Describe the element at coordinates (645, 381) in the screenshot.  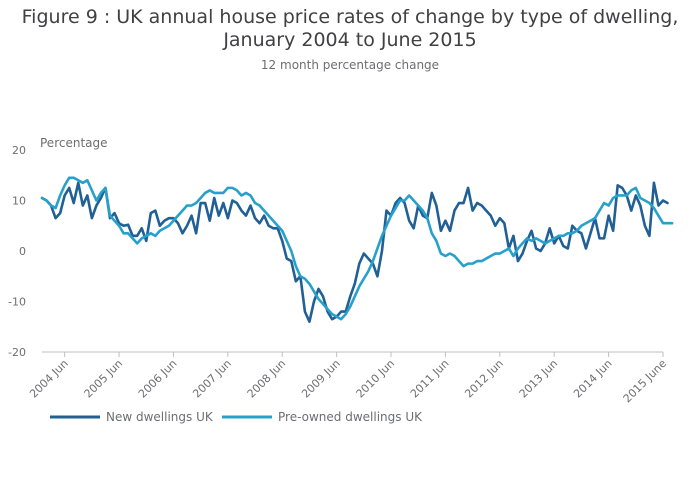
I see `x-tick-label: 2015 June` at that location.